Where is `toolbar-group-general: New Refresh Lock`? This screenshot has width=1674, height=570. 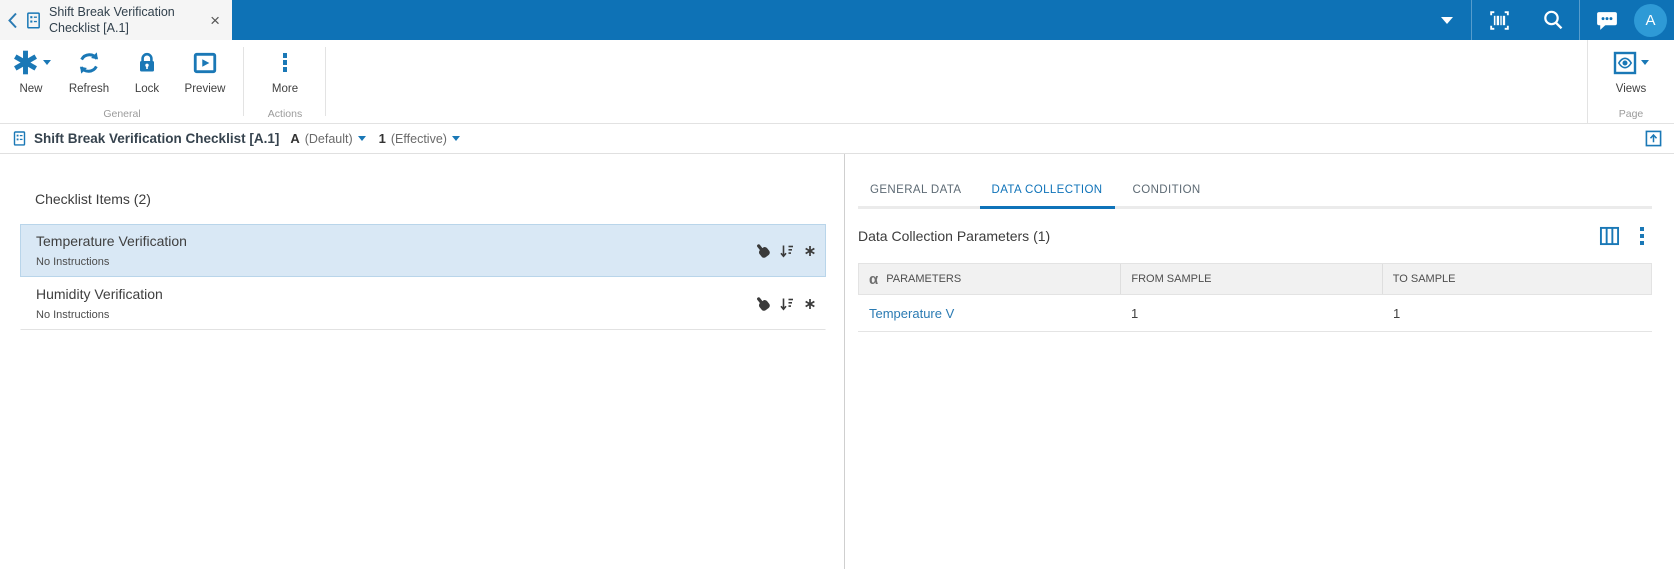
toolbar-group-general: New Refresh Lock is located at coordinates (122, 81).